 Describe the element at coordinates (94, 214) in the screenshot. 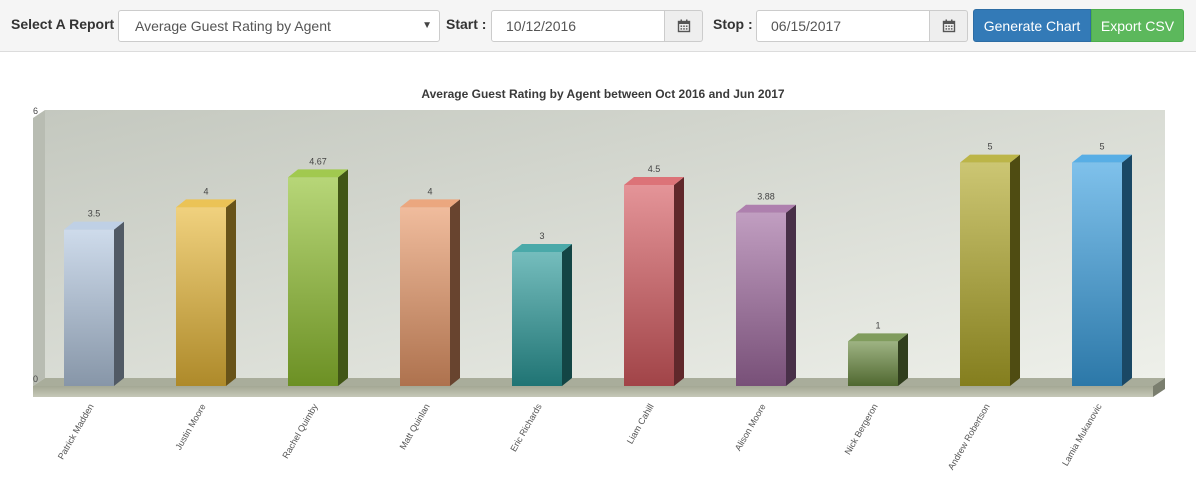

I see `bar-value-label: 3.5` at that location.